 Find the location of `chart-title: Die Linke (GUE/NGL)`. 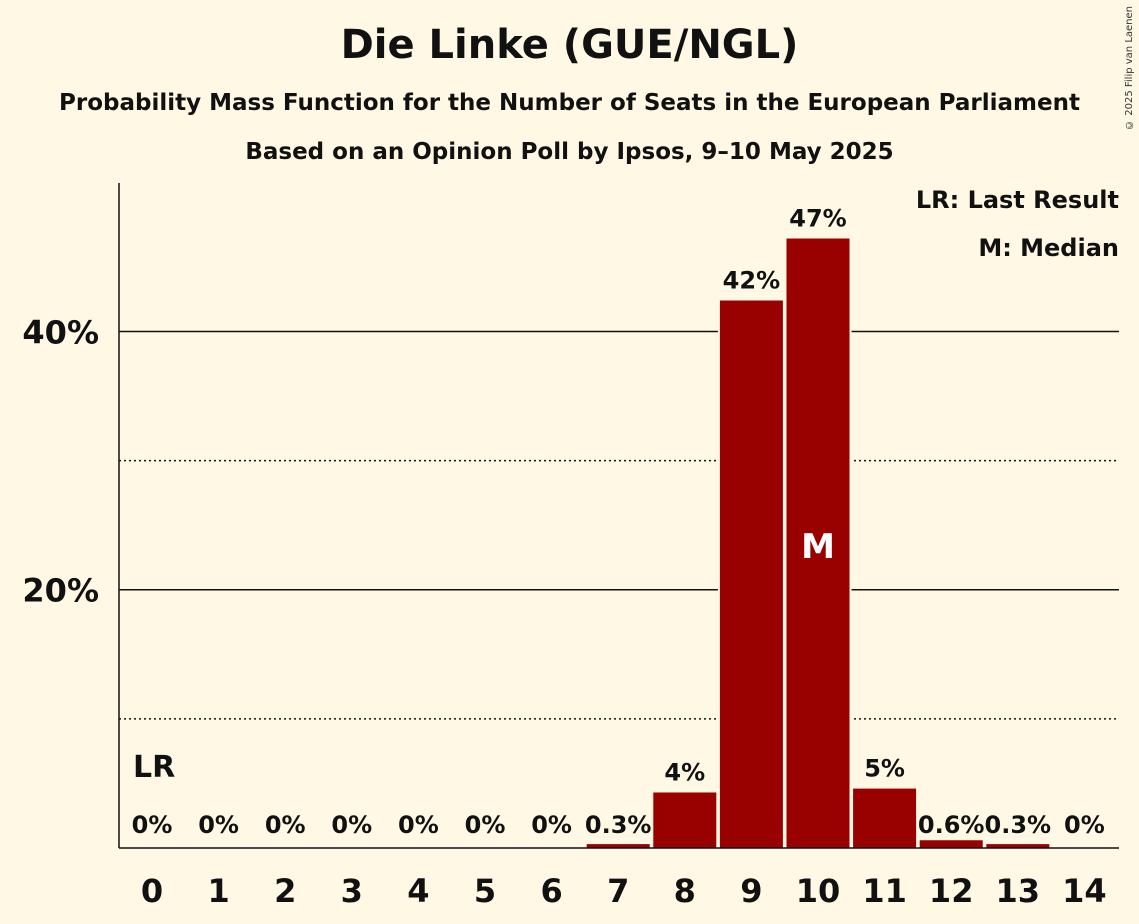

chart-title: Die Linke (GUE/NGL) is located at coordinates (569, 45).